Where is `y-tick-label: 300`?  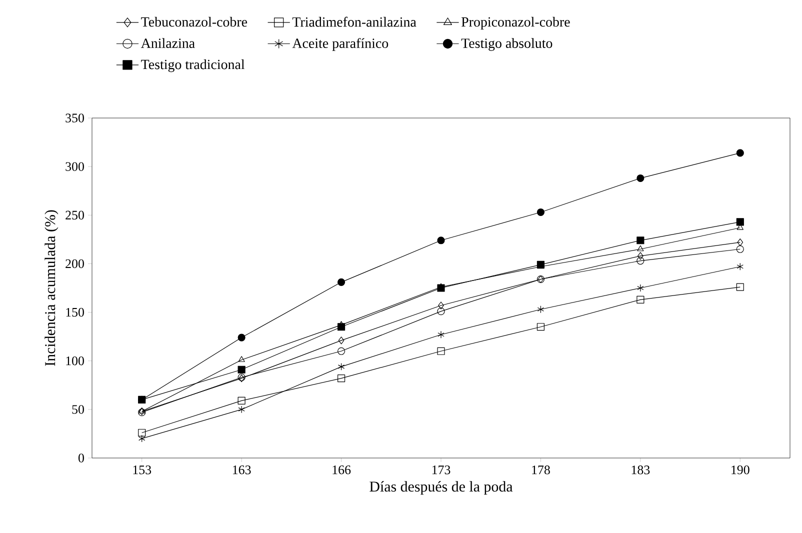 y-tick-label: 300 is located at coordinates (75, 166).